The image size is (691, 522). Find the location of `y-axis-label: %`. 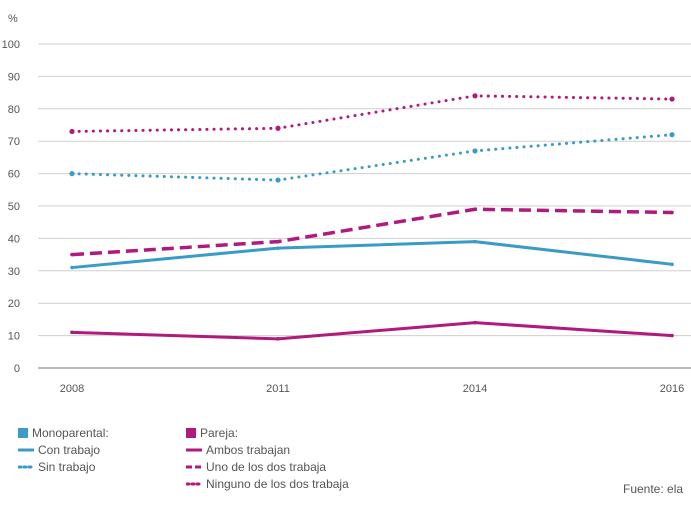

y-axis-label: % is located at coordinates (13, 19).